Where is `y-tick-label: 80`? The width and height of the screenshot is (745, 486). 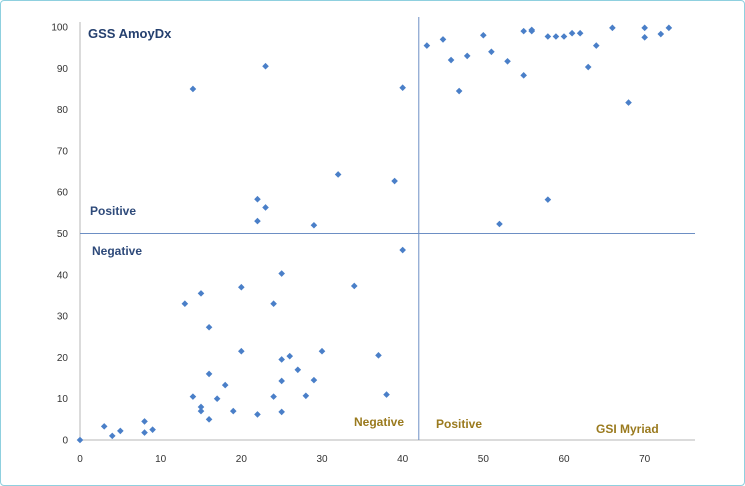
y-tick-label: 80 is located at coordinates (63, 110).